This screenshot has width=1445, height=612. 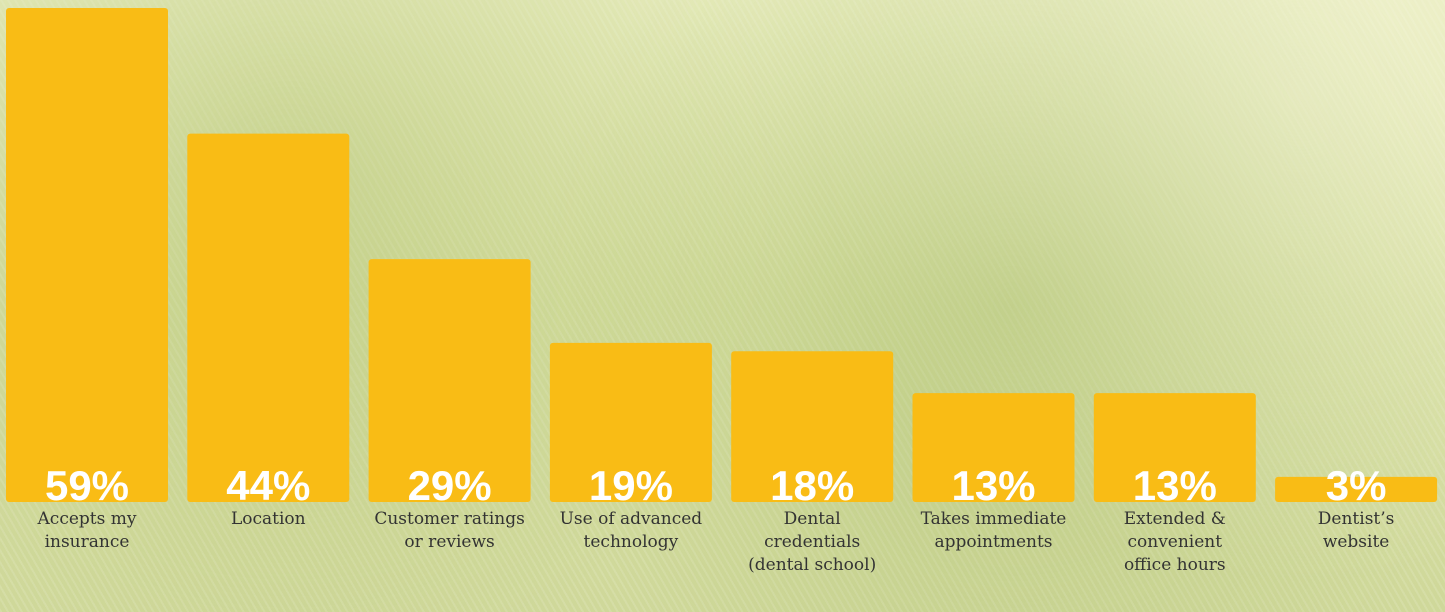 I want to click on category-label: Use of advanced technology, so click(x=631, y=530).